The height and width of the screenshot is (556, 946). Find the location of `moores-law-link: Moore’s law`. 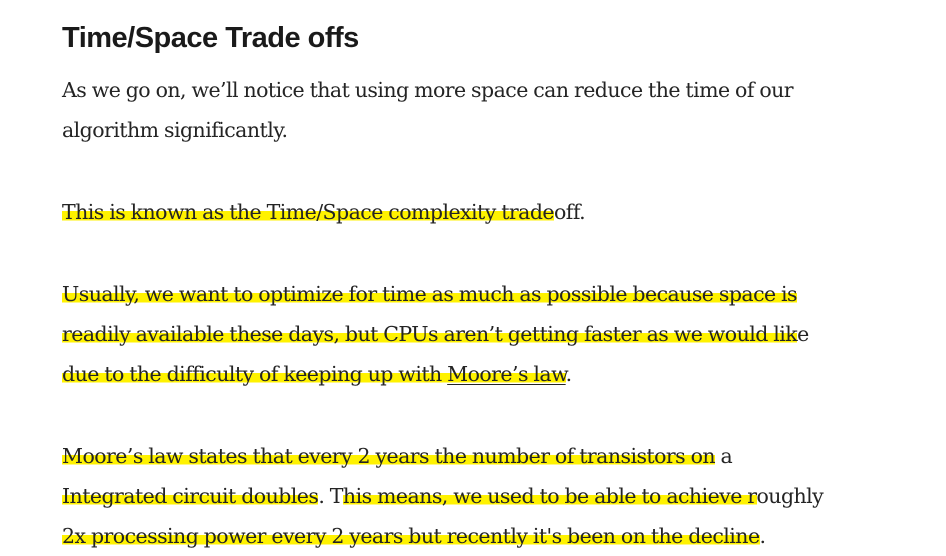

moores-law-link: Moore’s law is located at coordinates (506, 374).